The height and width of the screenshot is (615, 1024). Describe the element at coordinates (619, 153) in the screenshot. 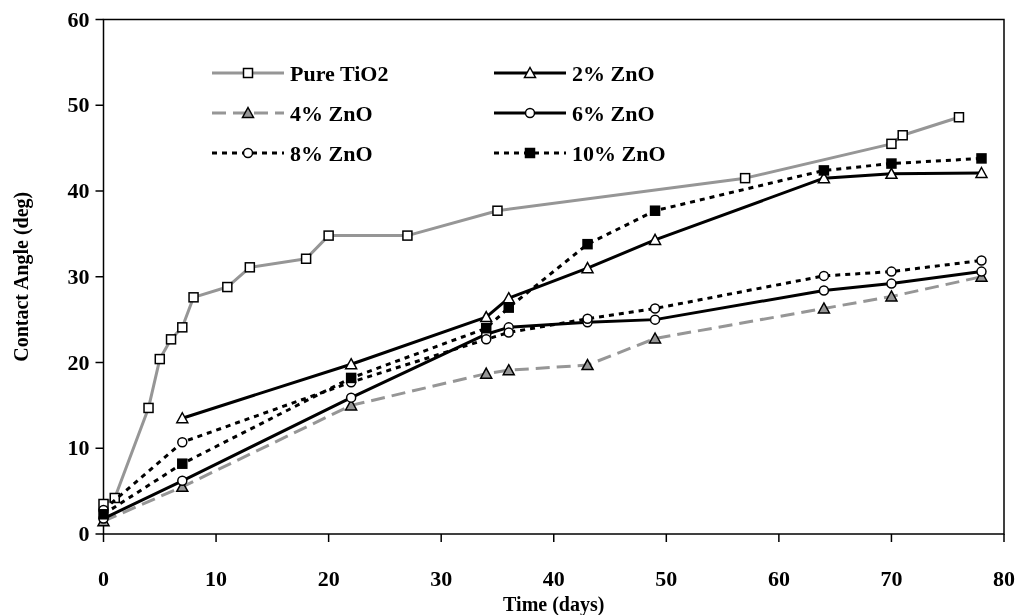

I see `legend-label: 10% ZnO` at that location.